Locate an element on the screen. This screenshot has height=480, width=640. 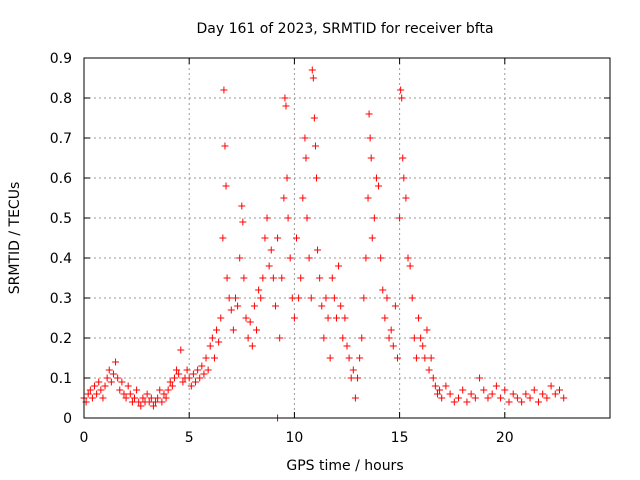
y-tick-label: 0.7 is located at coordinates (61, 139).